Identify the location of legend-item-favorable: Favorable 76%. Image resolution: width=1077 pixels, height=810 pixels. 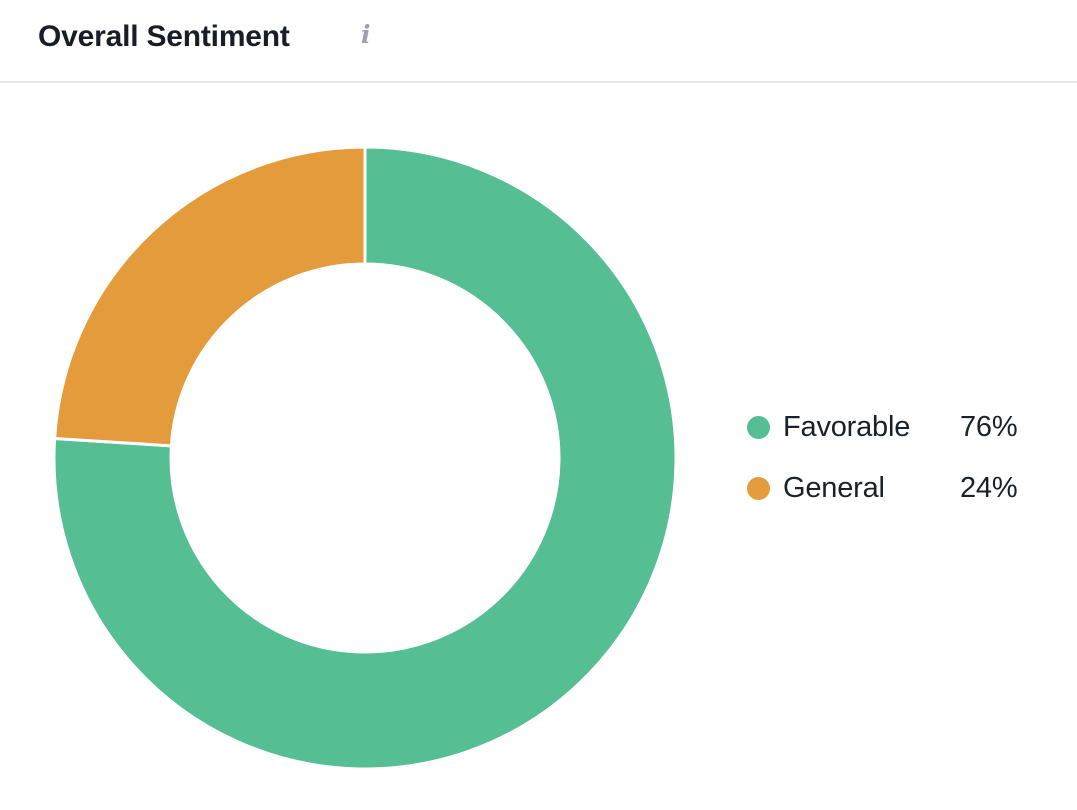
(882, 427).